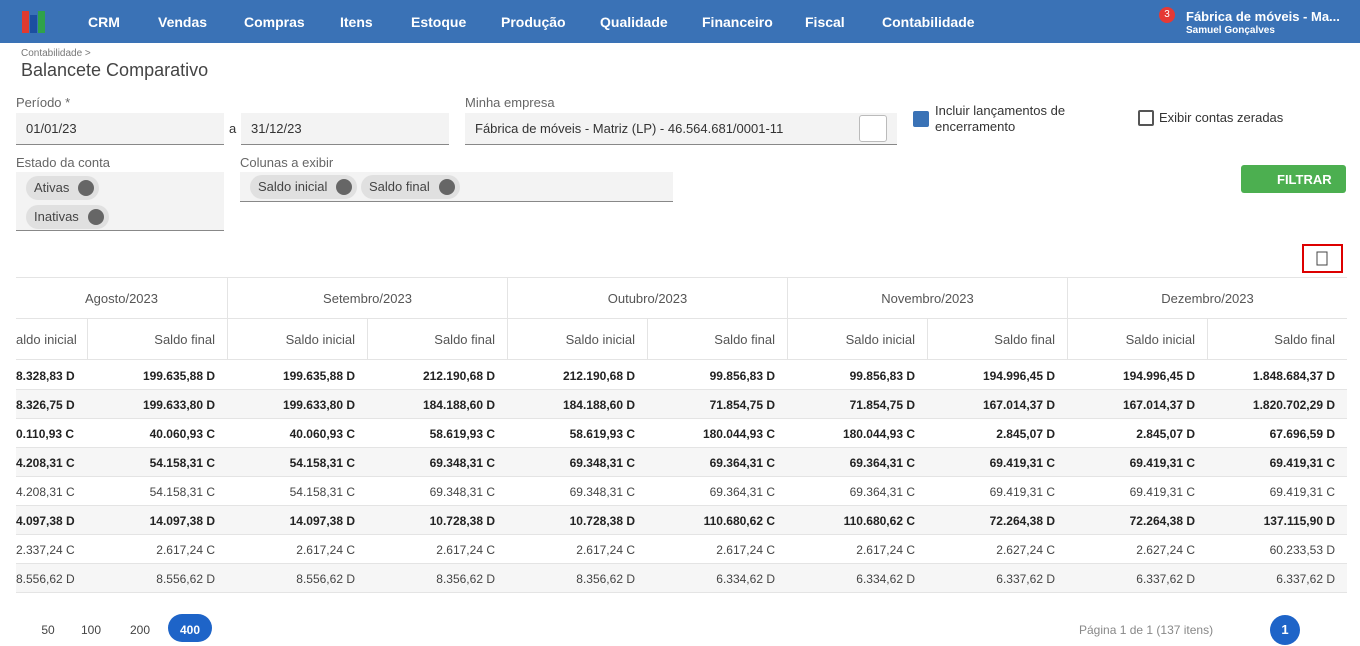  I want to click on table-cell: 2.337,24 C, so click(51, 549).